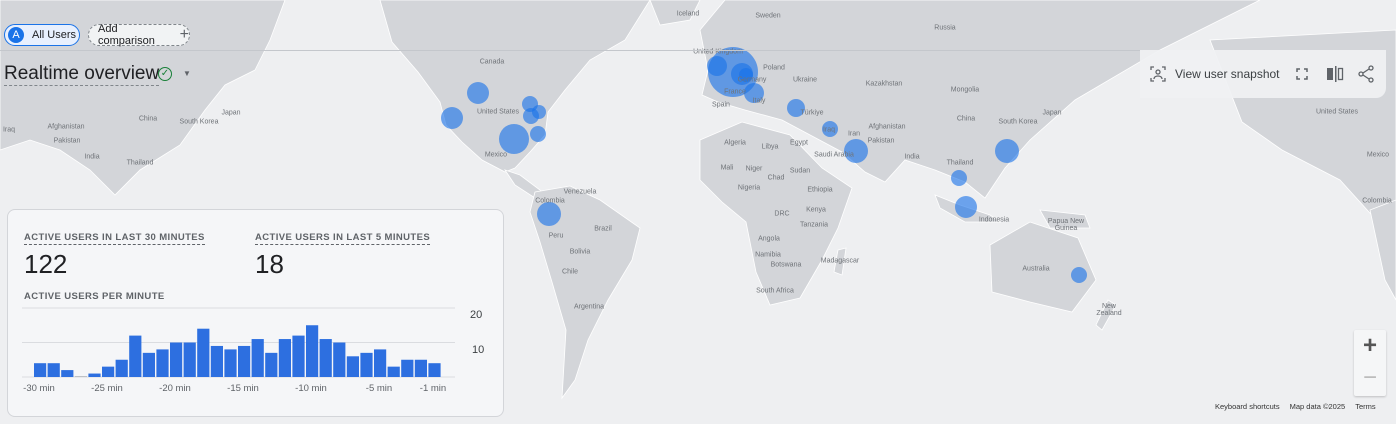 Image resolution: width=1396 pixels, height=424 pixels. I want to click on terms-link: Terms, so click(1365, 406).